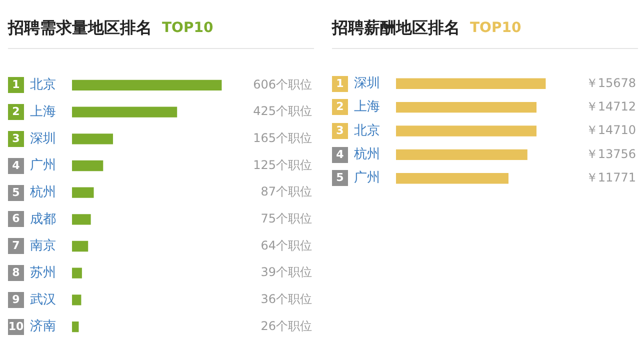 This screenshot has width=640, height=354. Describe the element at coordinates (282, 165) in the screenshot. I see `data-label: 125个职位` at that location.